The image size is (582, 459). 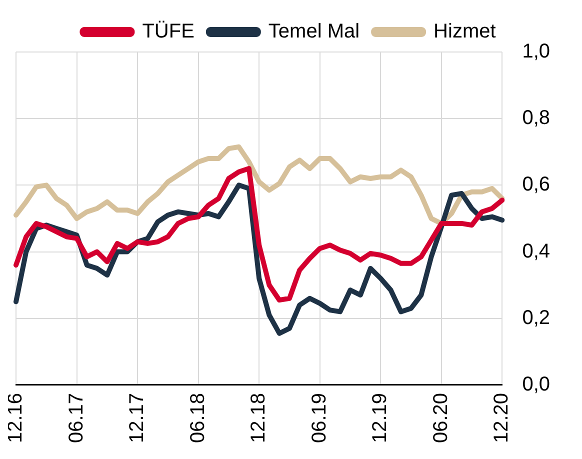 What do you see at coordinates (536, 118) in the screenshot?
I see `y-tick-label: 0,8` at bounding box center [536, 118].